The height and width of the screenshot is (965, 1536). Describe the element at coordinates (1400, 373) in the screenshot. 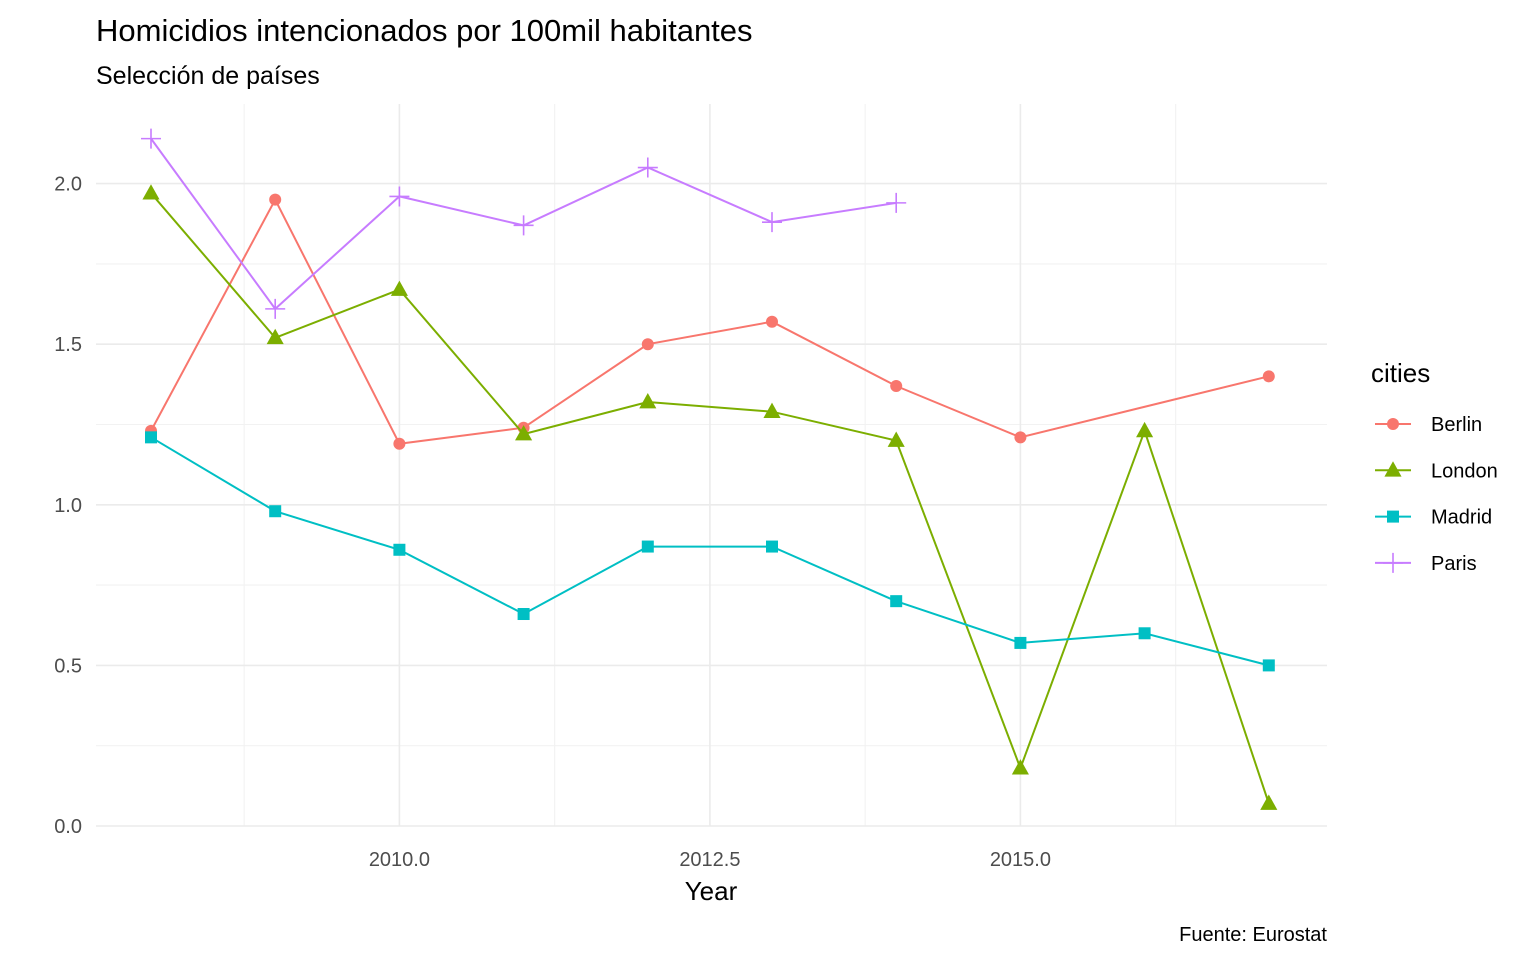

I see `legend-title: cities` at that location.